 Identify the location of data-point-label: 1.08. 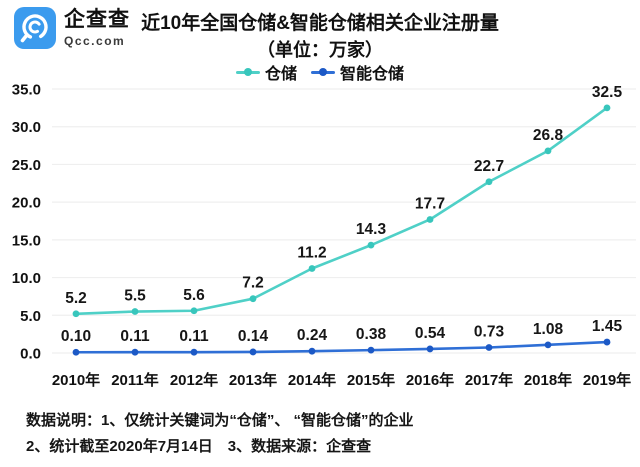
(548, 329).